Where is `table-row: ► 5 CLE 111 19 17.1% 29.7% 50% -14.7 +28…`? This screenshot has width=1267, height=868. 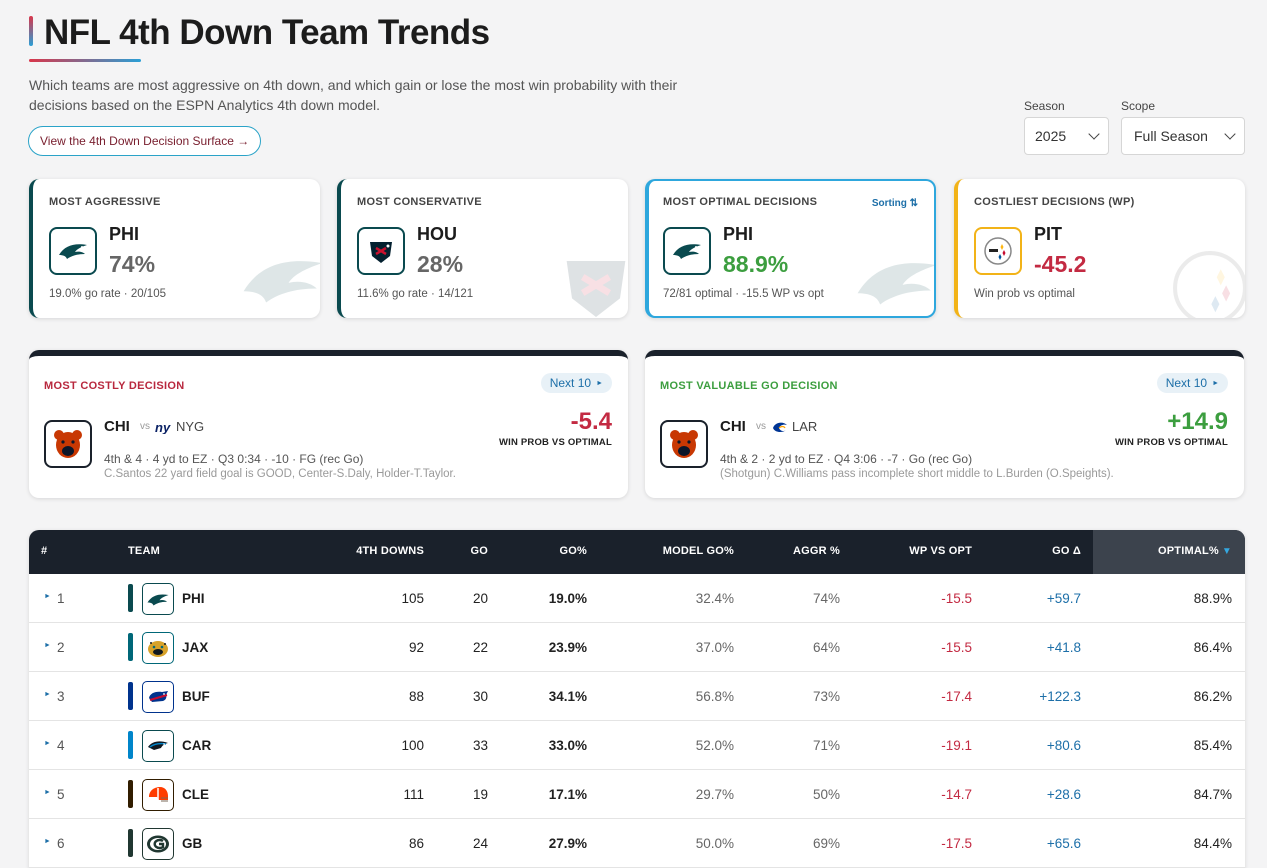 table-row: ► 5 CLE 111 19 17.1% 29.7% 50% -14.7 +28… is located at coordinates (637, 794).